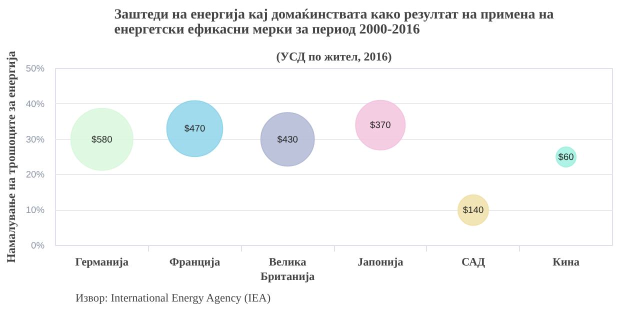  I want to click on text: Извор: International Energy Agency (IEA), so click(173, 298).